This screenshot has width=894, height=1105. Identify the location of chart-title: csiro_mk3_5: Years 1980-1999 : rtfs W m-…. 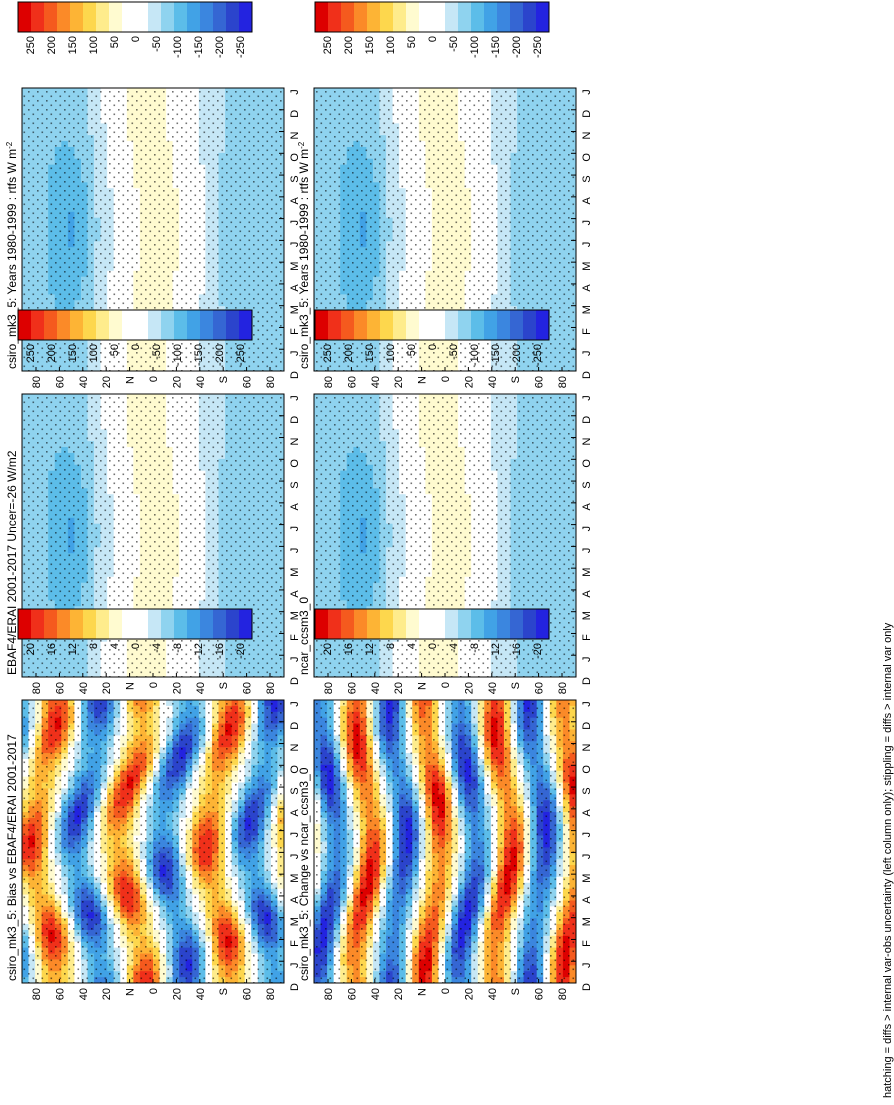
(12, 255).